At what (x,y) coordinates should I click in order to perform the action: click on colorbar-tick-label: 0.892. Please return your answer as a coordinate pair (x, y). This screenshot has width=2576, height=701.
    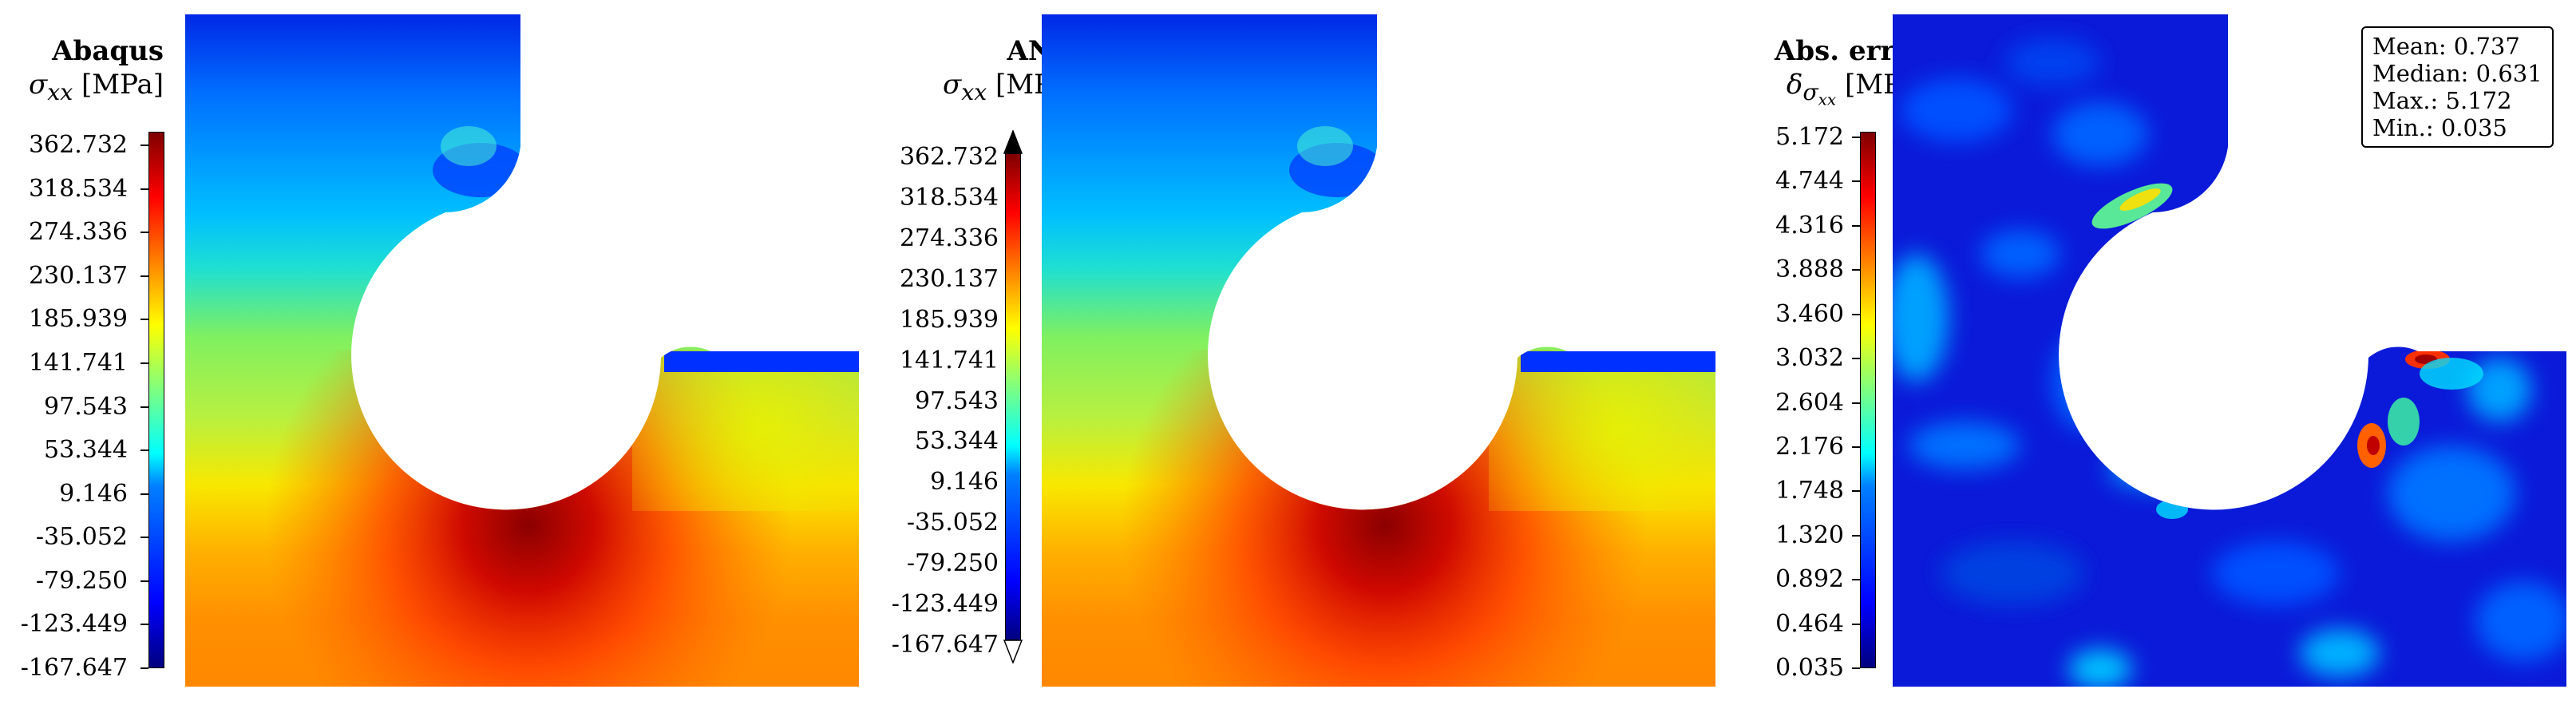
    Looking at the image, I should click on (1810, 579).